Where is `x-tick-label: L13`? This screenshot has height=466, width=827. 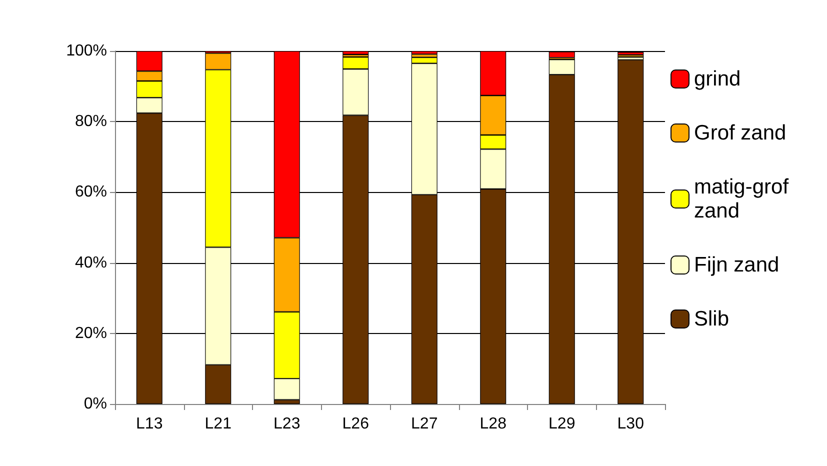 x-tick-label: L13 is located at coordinates (149, 424).